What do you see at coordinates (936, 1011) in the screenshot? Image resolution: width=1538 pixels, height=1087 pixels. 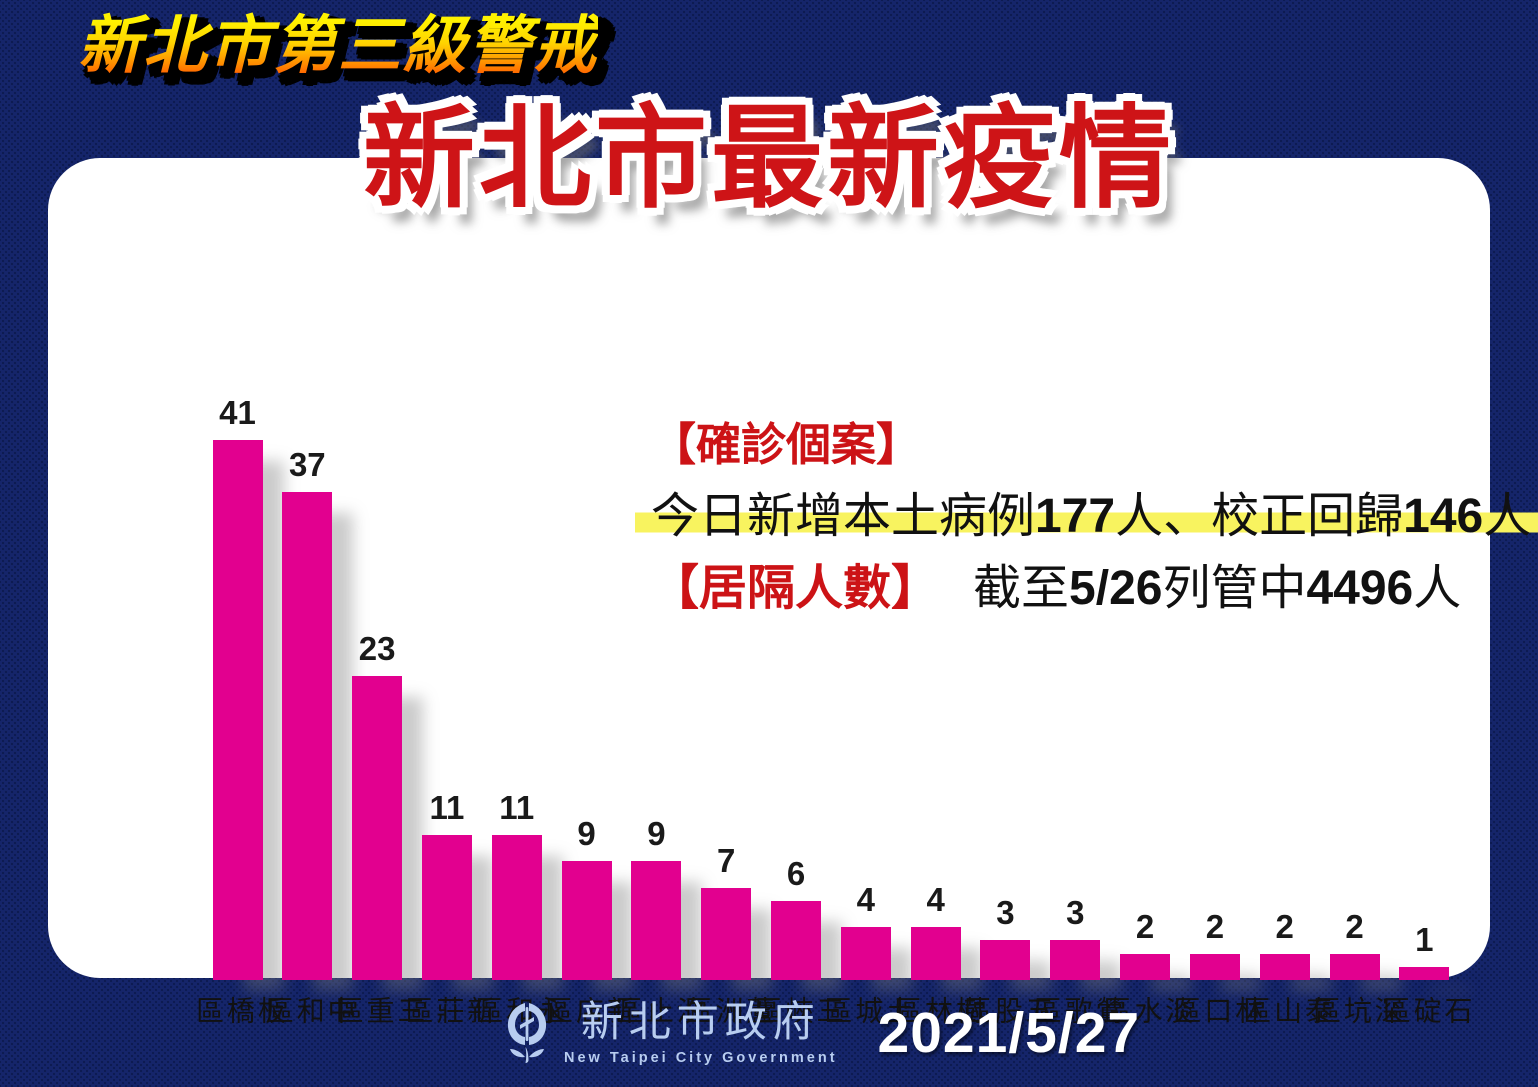 I see `bar-category-label: 樹林區` at bounding box center [936, 1011].